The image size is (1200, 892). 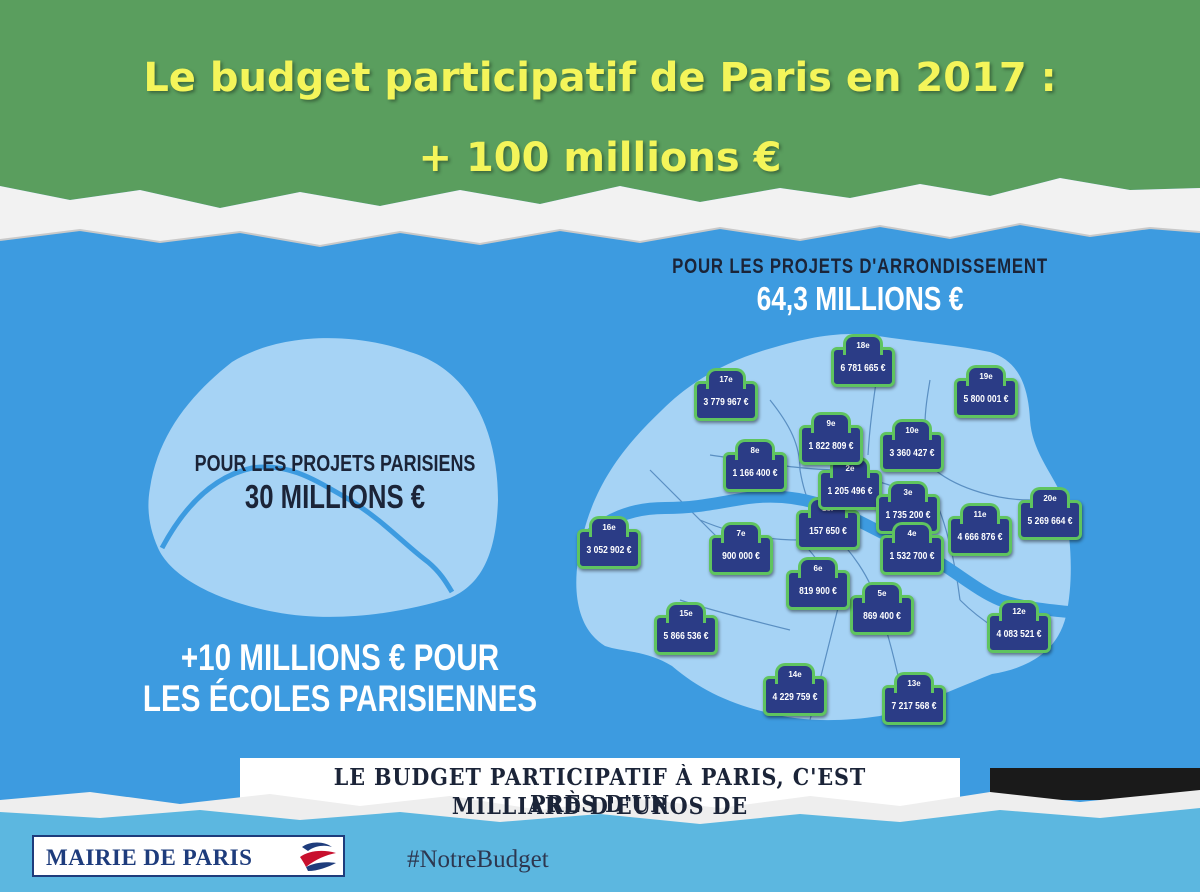 I want to click on plaque-amount: 6 781 665 €, so click(x=863, y=368).